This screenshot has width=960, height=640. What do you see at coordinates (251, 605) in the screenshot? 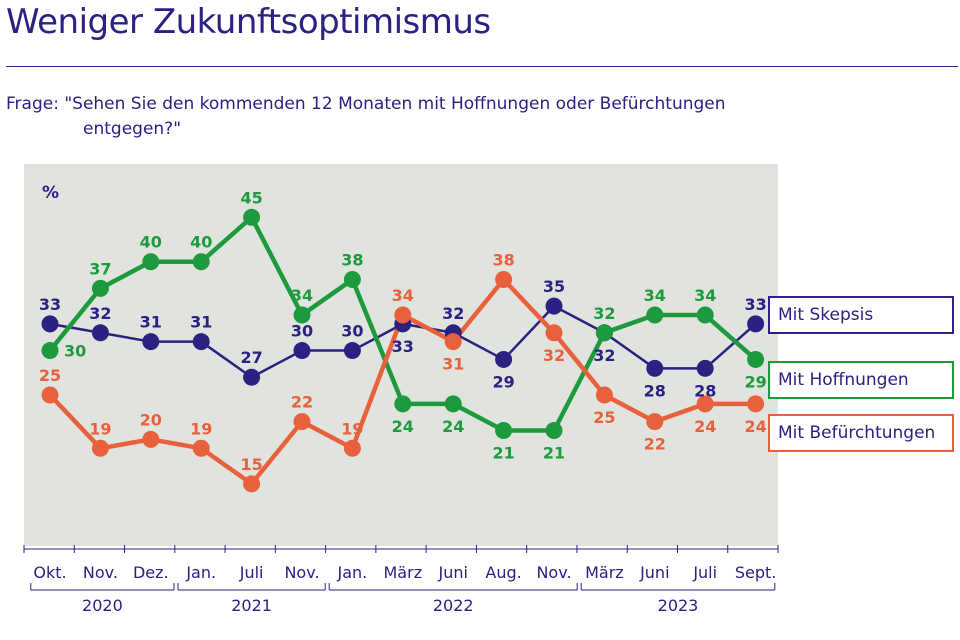
I see `year-label: 2021` at bounding box center [251, 605].